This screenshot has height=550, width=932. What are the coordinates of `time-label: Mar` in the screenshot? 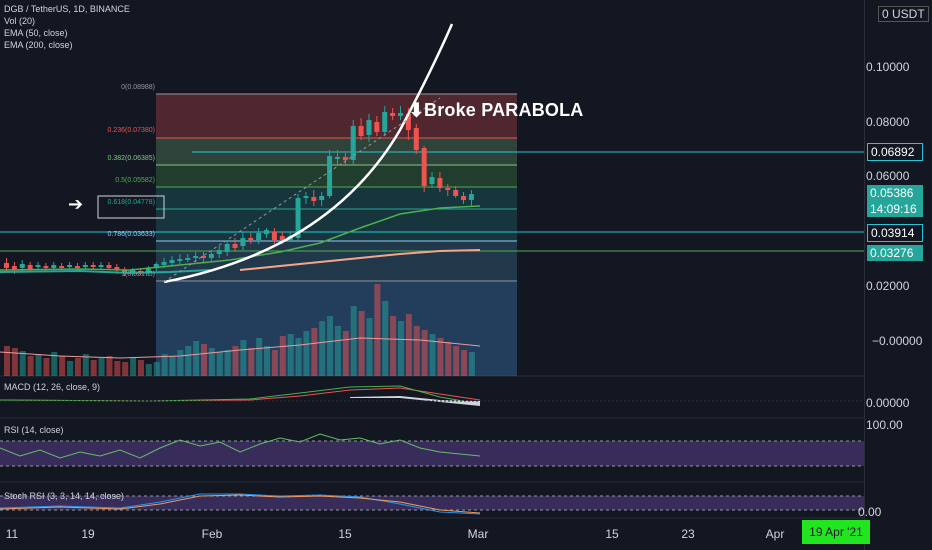 It's located at (478, 534).